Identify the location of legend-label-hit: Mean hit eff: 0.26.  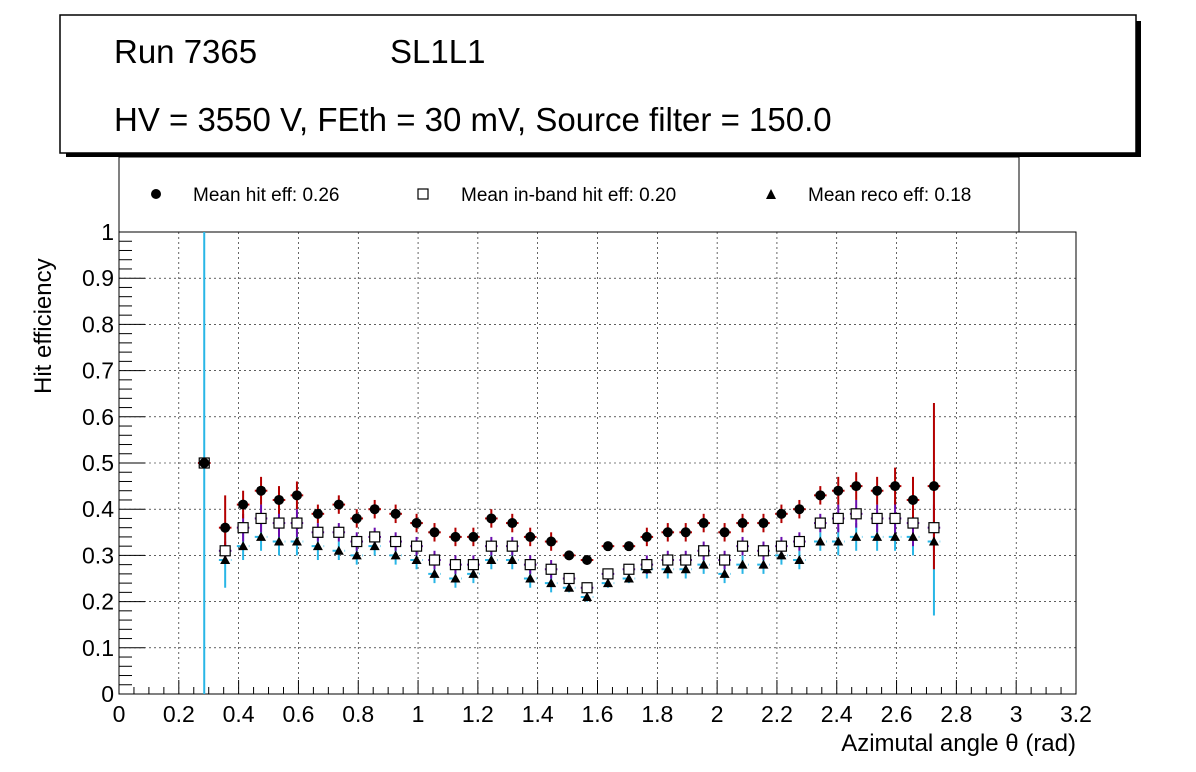
(266, 195).